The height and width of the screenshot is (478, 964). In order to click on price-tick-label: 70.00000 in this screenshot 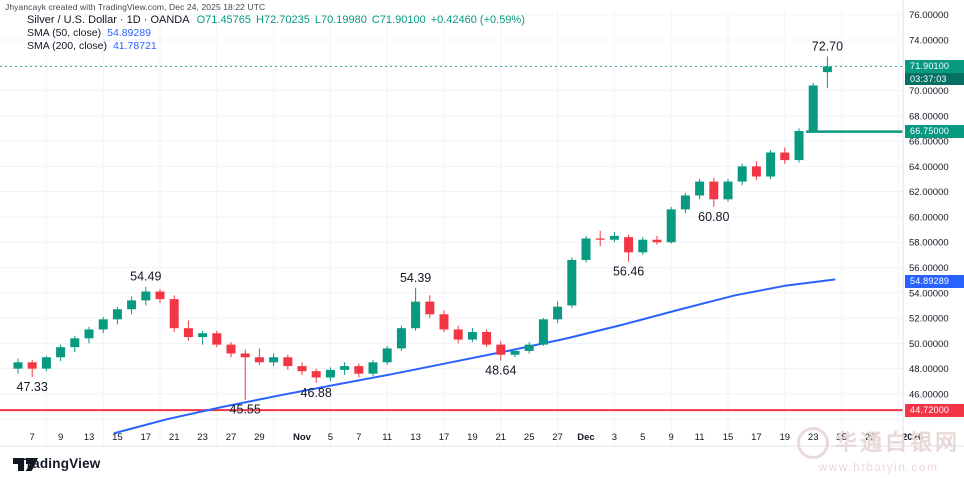, I will do `click(929, 91)`.